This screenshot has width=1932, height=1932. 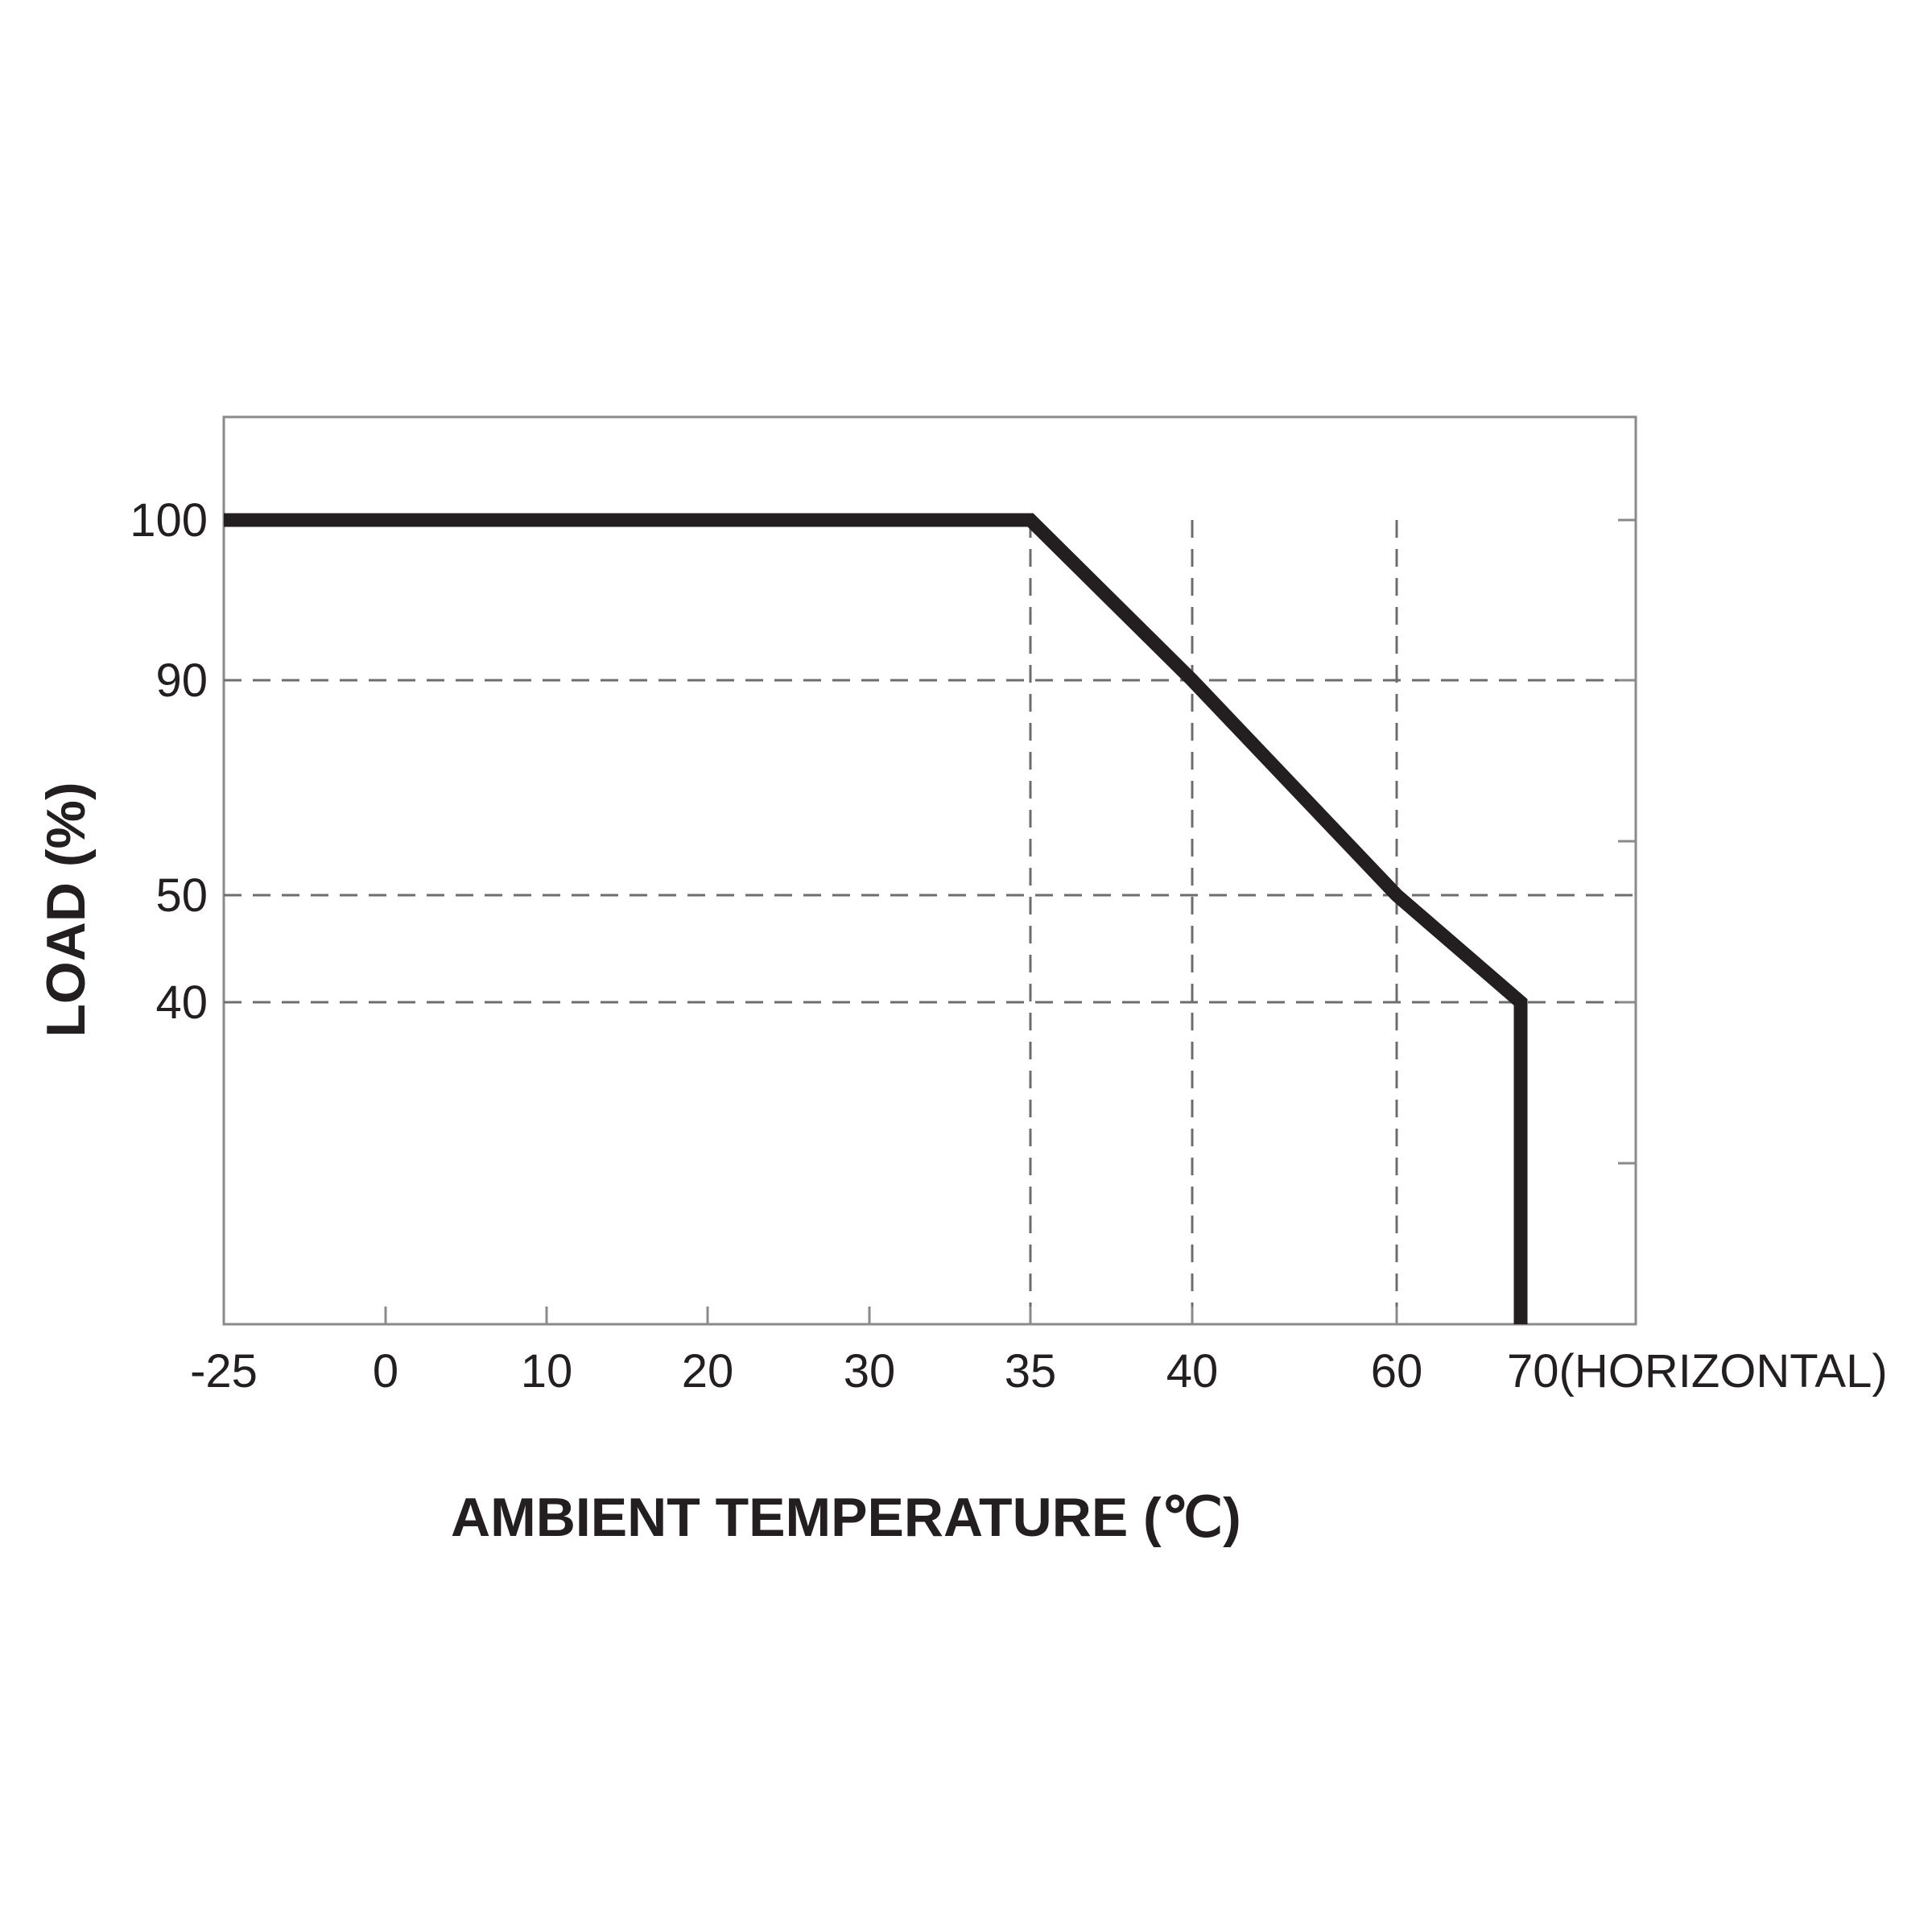 What do you see at coordinates (846, 1517) in the screenshot?
I see `x-axis-title: AMBIENT TEMPERATURE (℃)` at bounding box center [846, 1517].